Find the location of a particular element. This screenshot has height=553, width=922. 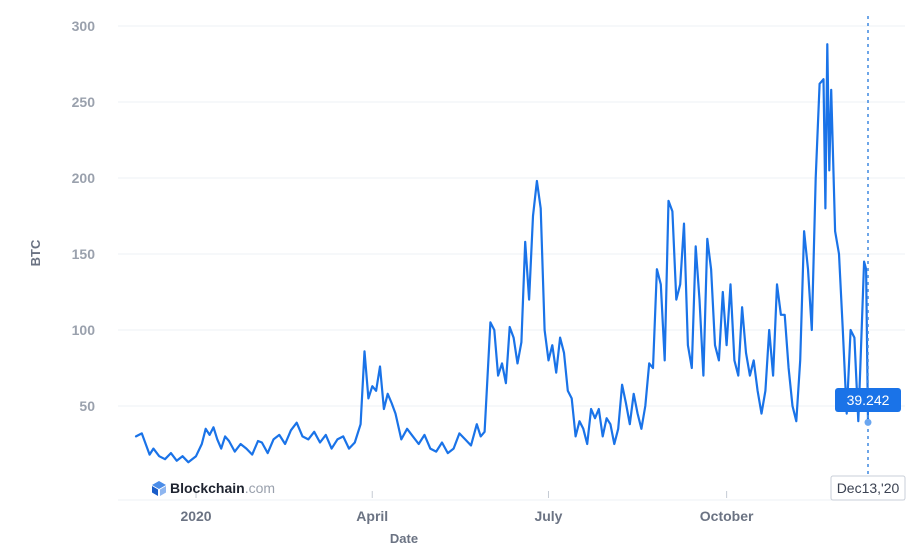

value-tooltip-box is located at coordinates (868, 400).